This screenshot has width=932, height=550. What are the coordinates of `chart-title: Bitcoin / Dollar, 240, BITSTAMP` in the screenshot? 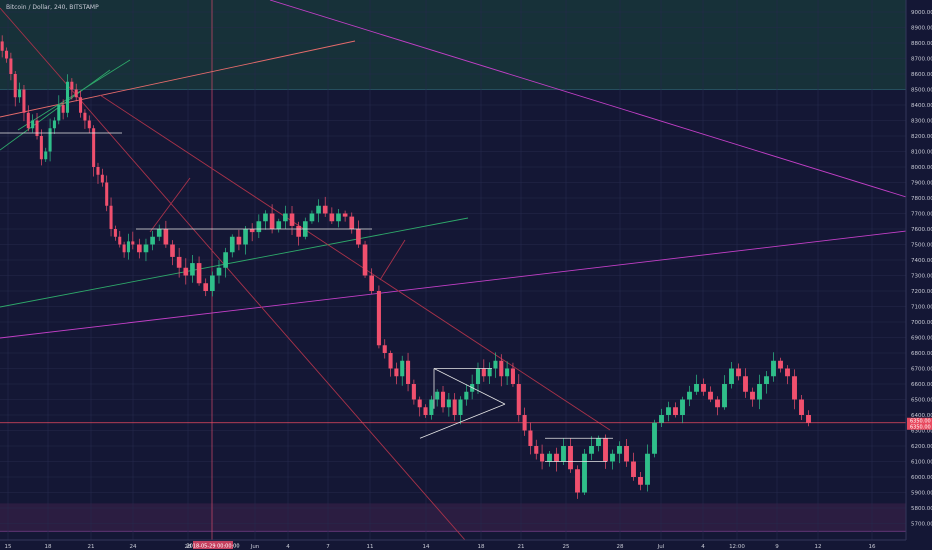 It's located at (52, 7).